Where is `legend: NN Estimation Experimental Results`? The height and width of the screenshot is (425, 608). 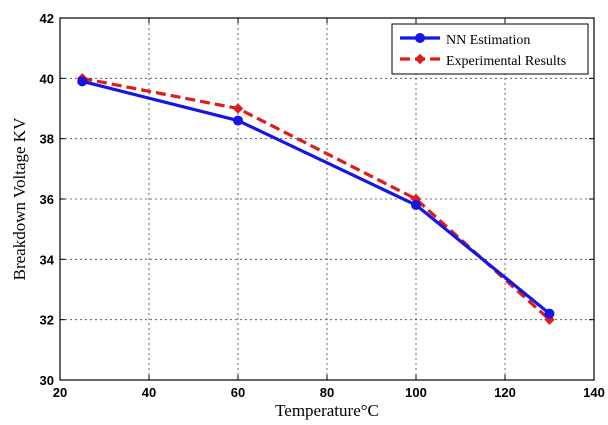 legend: NN Estimation Experimental Results is located at coordinates (490, 49).